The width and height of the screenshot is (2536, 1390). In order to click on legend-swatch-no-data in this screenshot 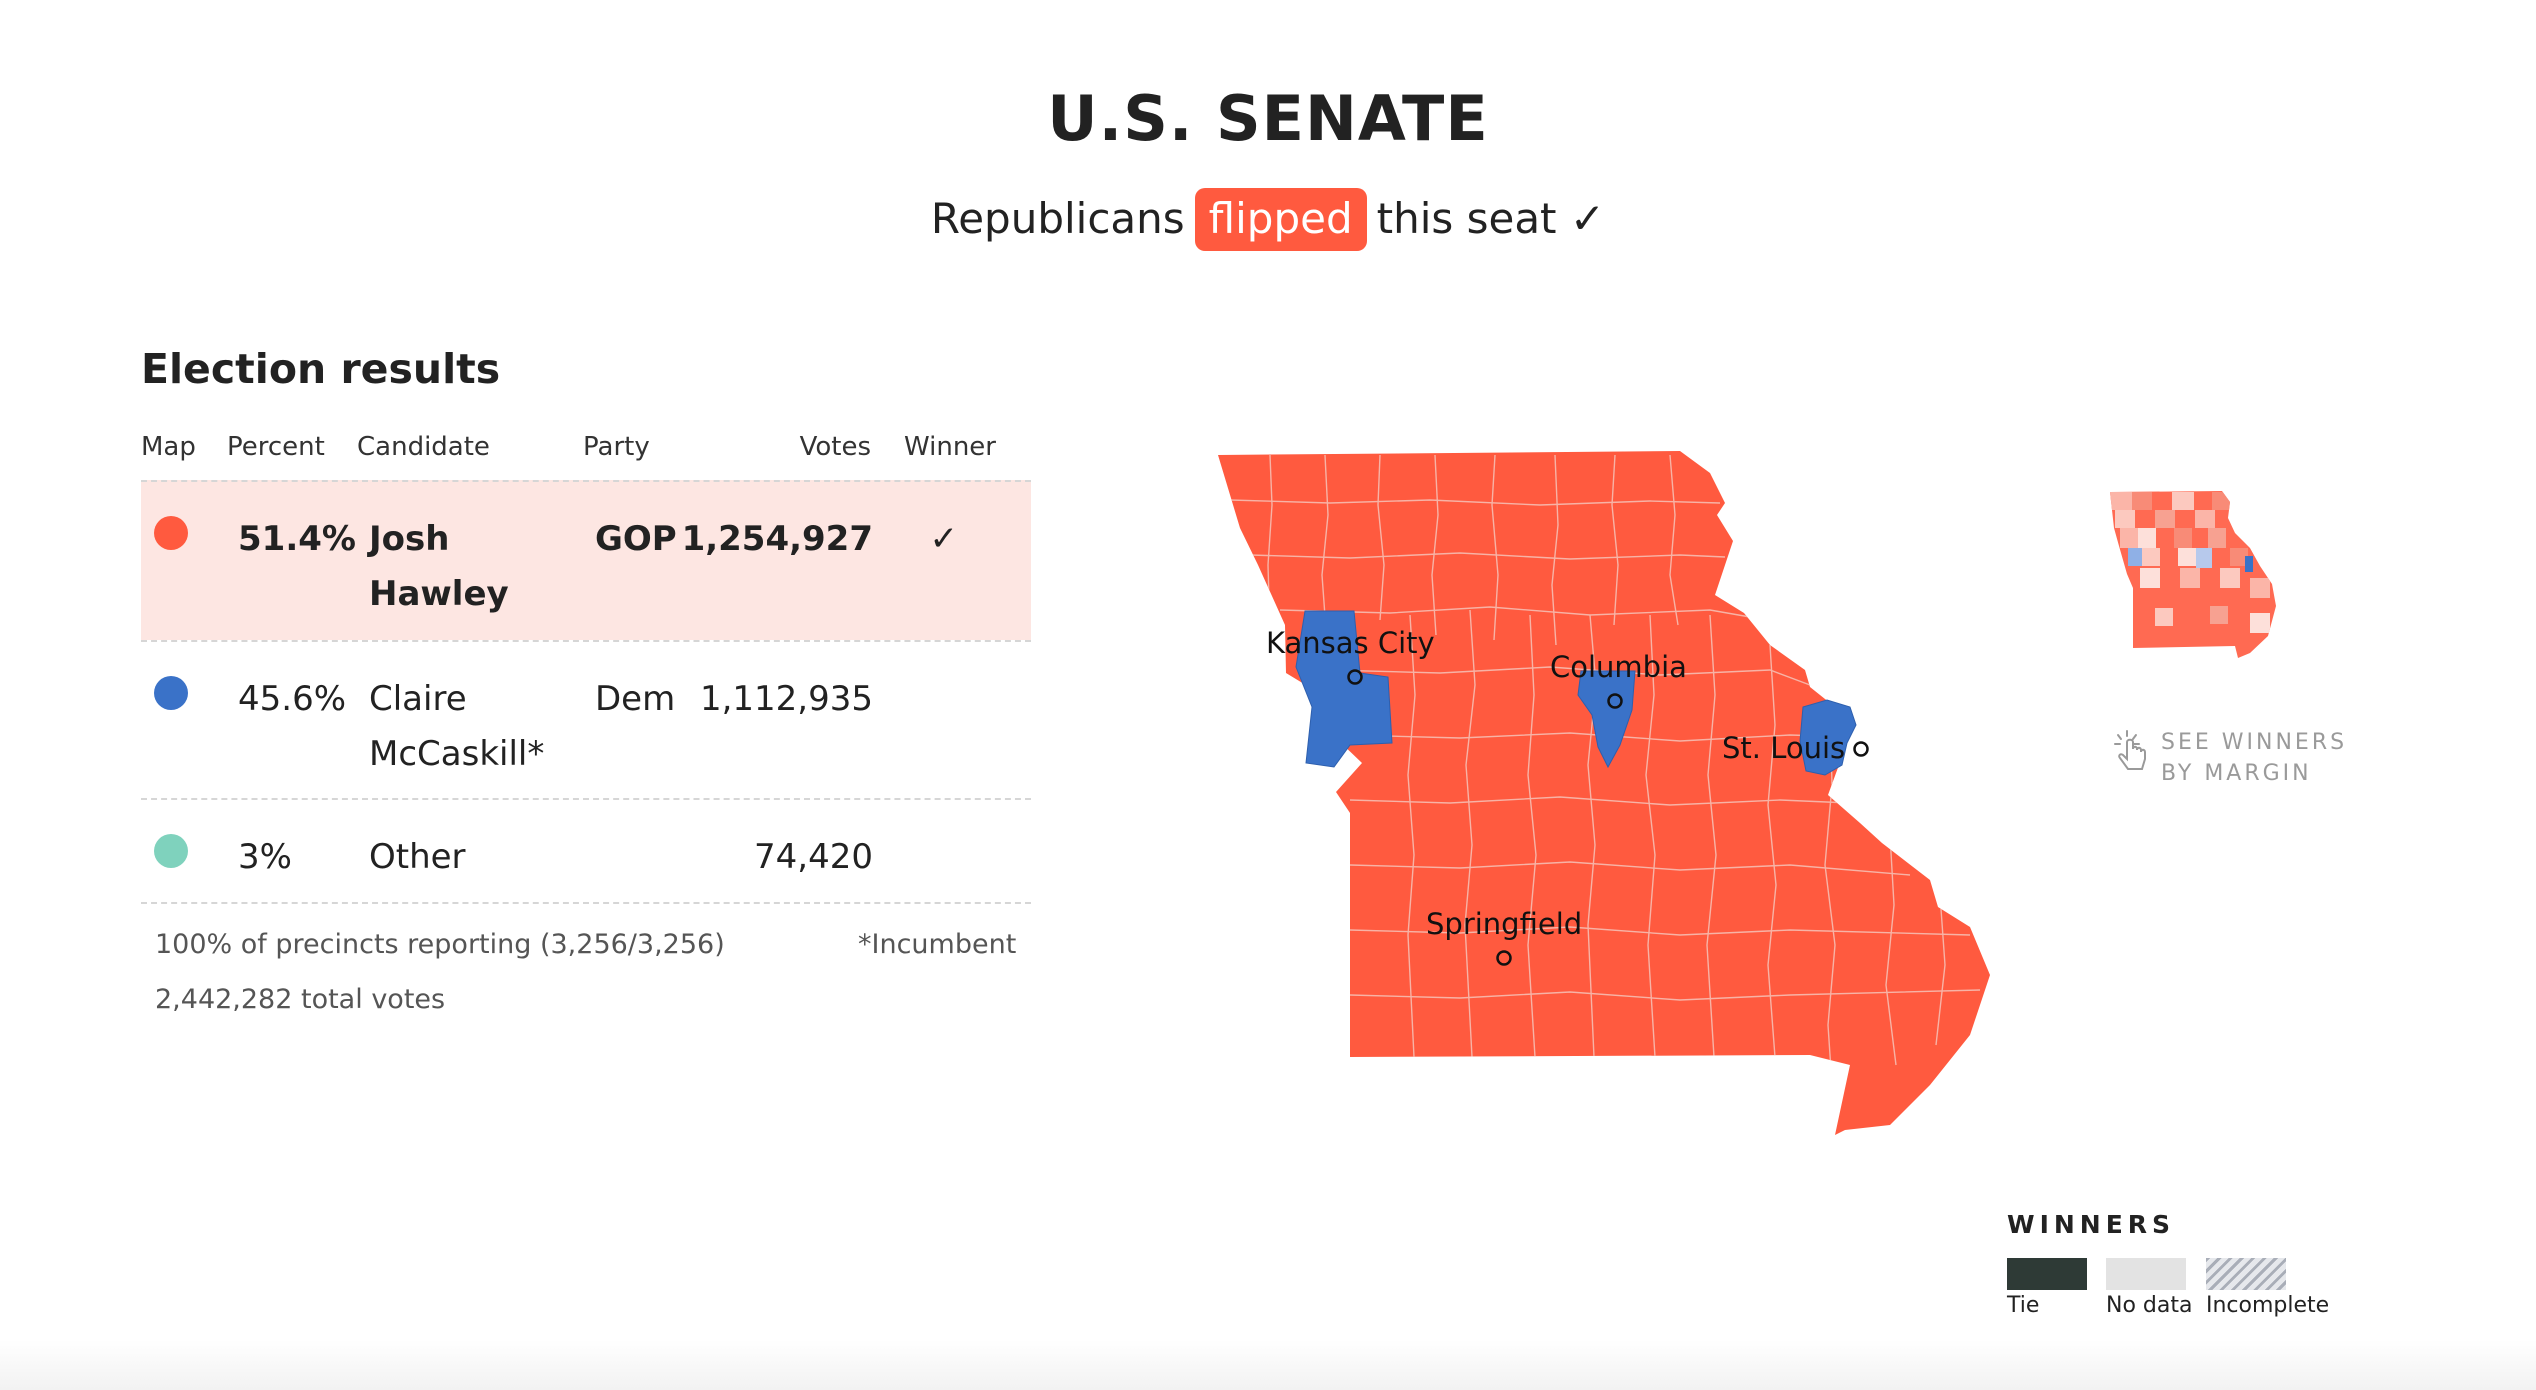, I will do `click(2146, 1274)`.